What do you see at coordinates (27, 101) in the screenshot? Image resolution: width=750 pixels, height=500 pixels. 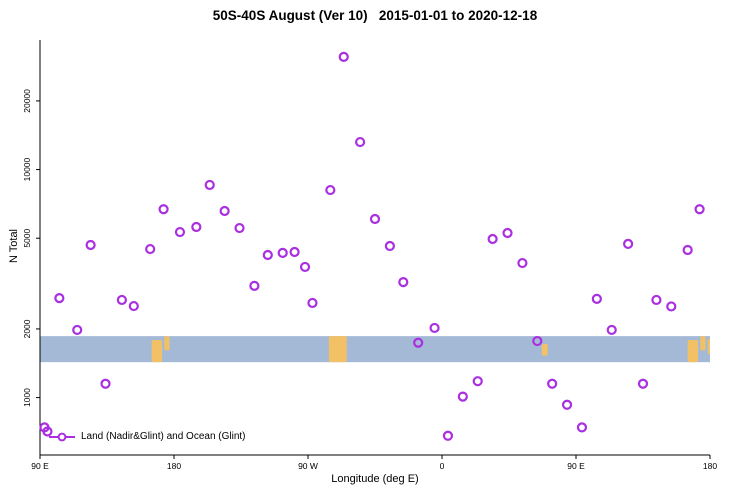 I see `y-tick-label: 20000` at bounding box center [27, 101].